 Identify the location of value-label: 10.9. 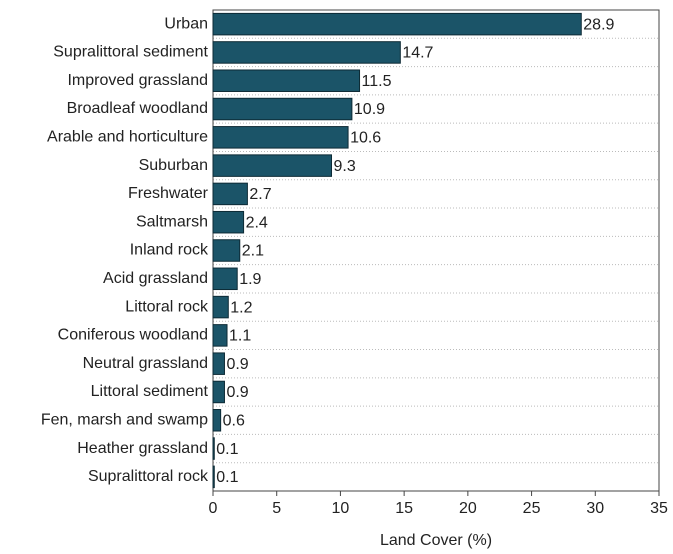
(369, 109).